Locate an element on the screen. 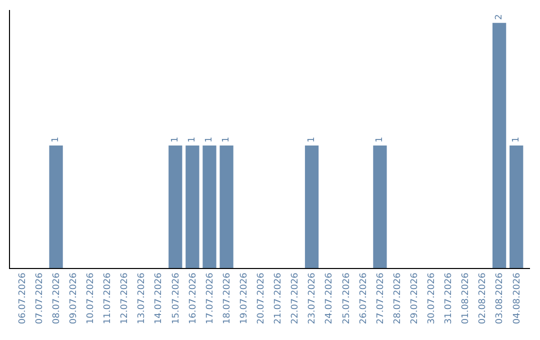 This screenshot has width=540, height=340. x-tick-label: 04.08.2026 is located at coordinates (517, 298).